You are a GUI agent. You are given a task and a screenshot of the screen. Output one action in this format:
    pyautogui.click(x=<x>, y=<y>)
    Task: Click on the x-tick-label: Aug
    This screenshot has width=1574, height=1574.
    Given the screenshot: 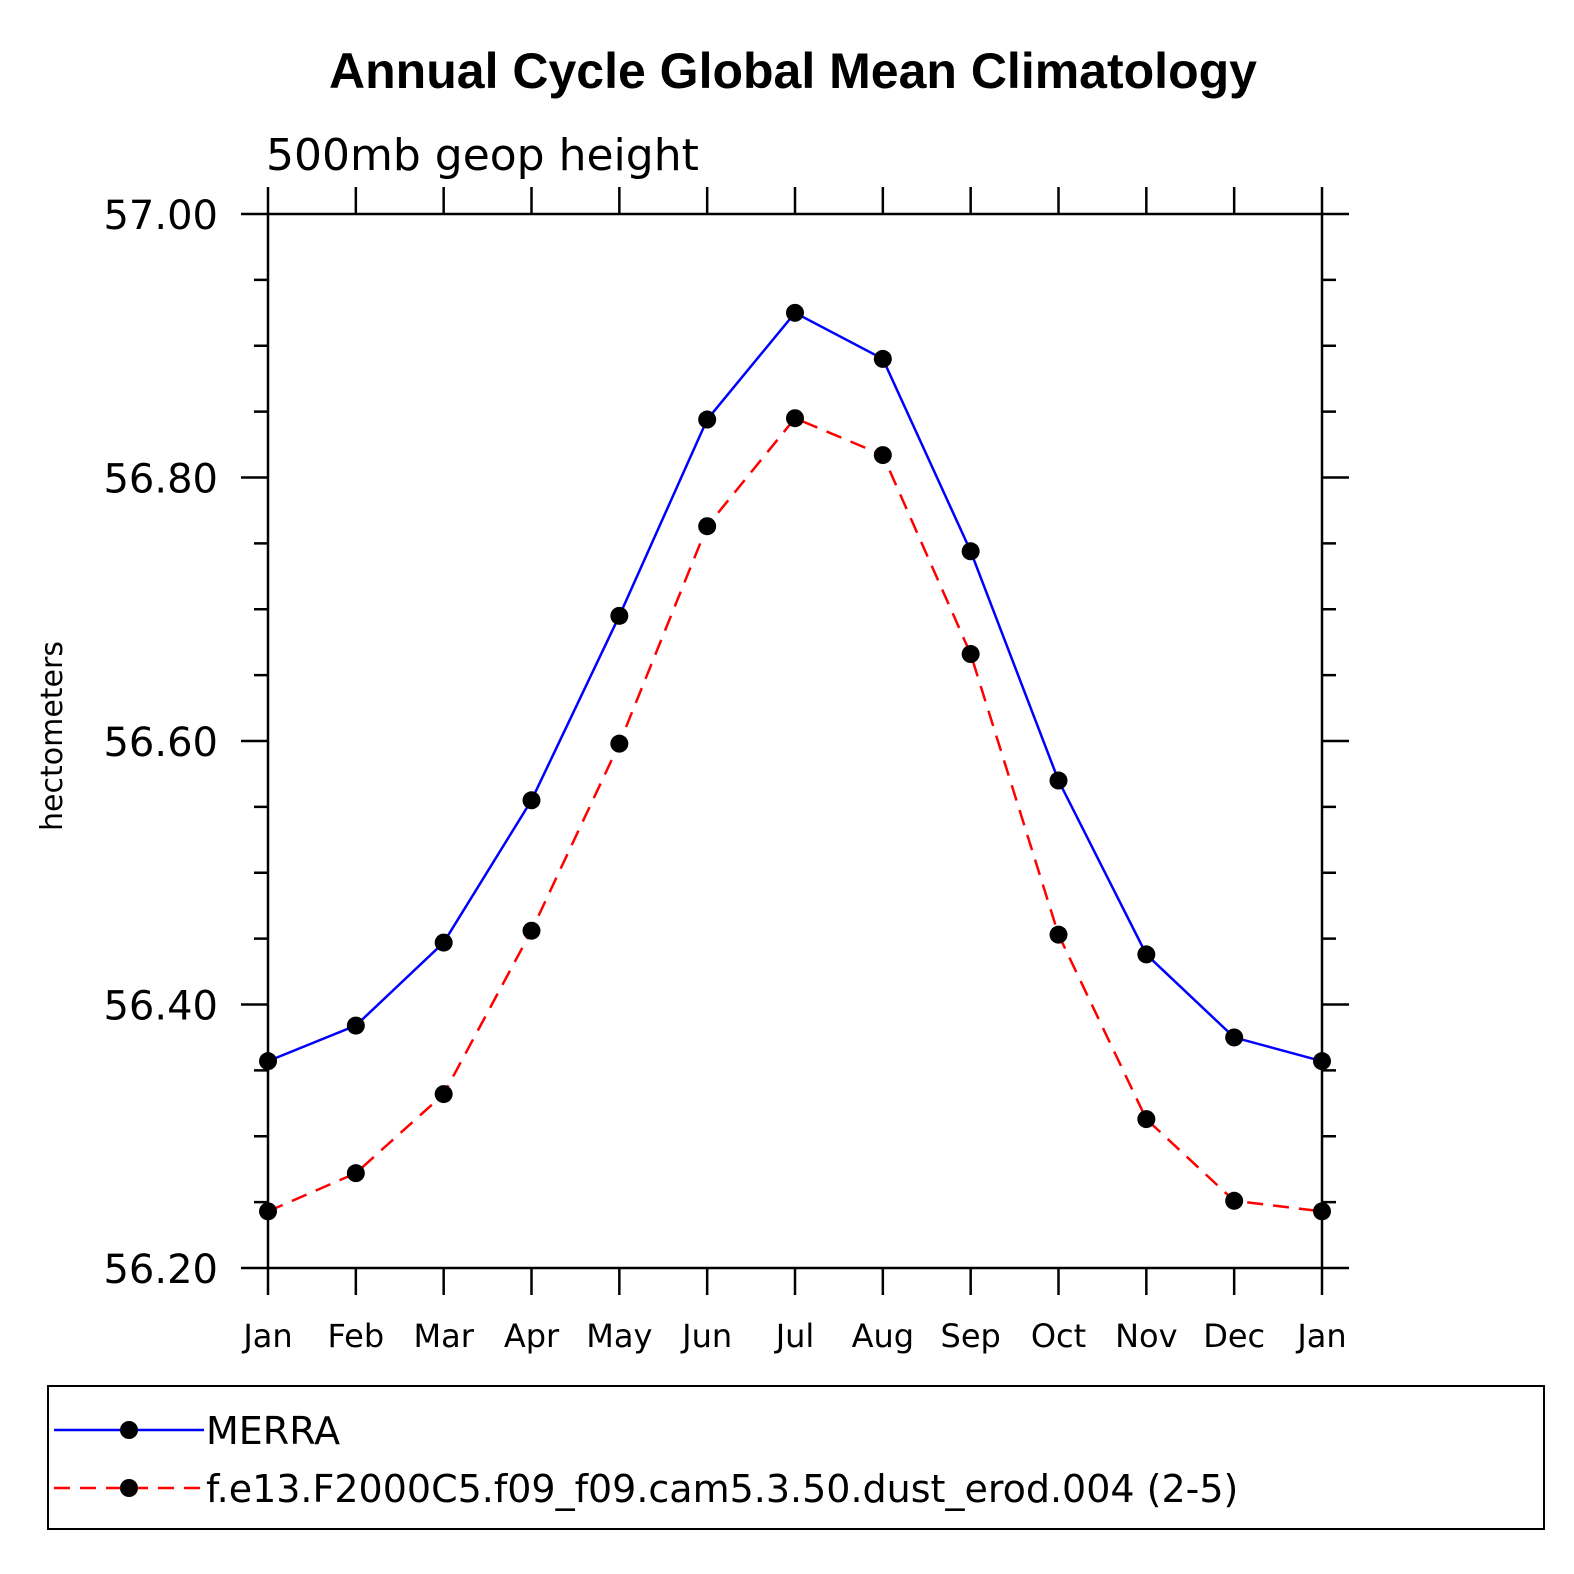 What is the action you would take?
    pyautogui.click(x=883, y=1336)
    